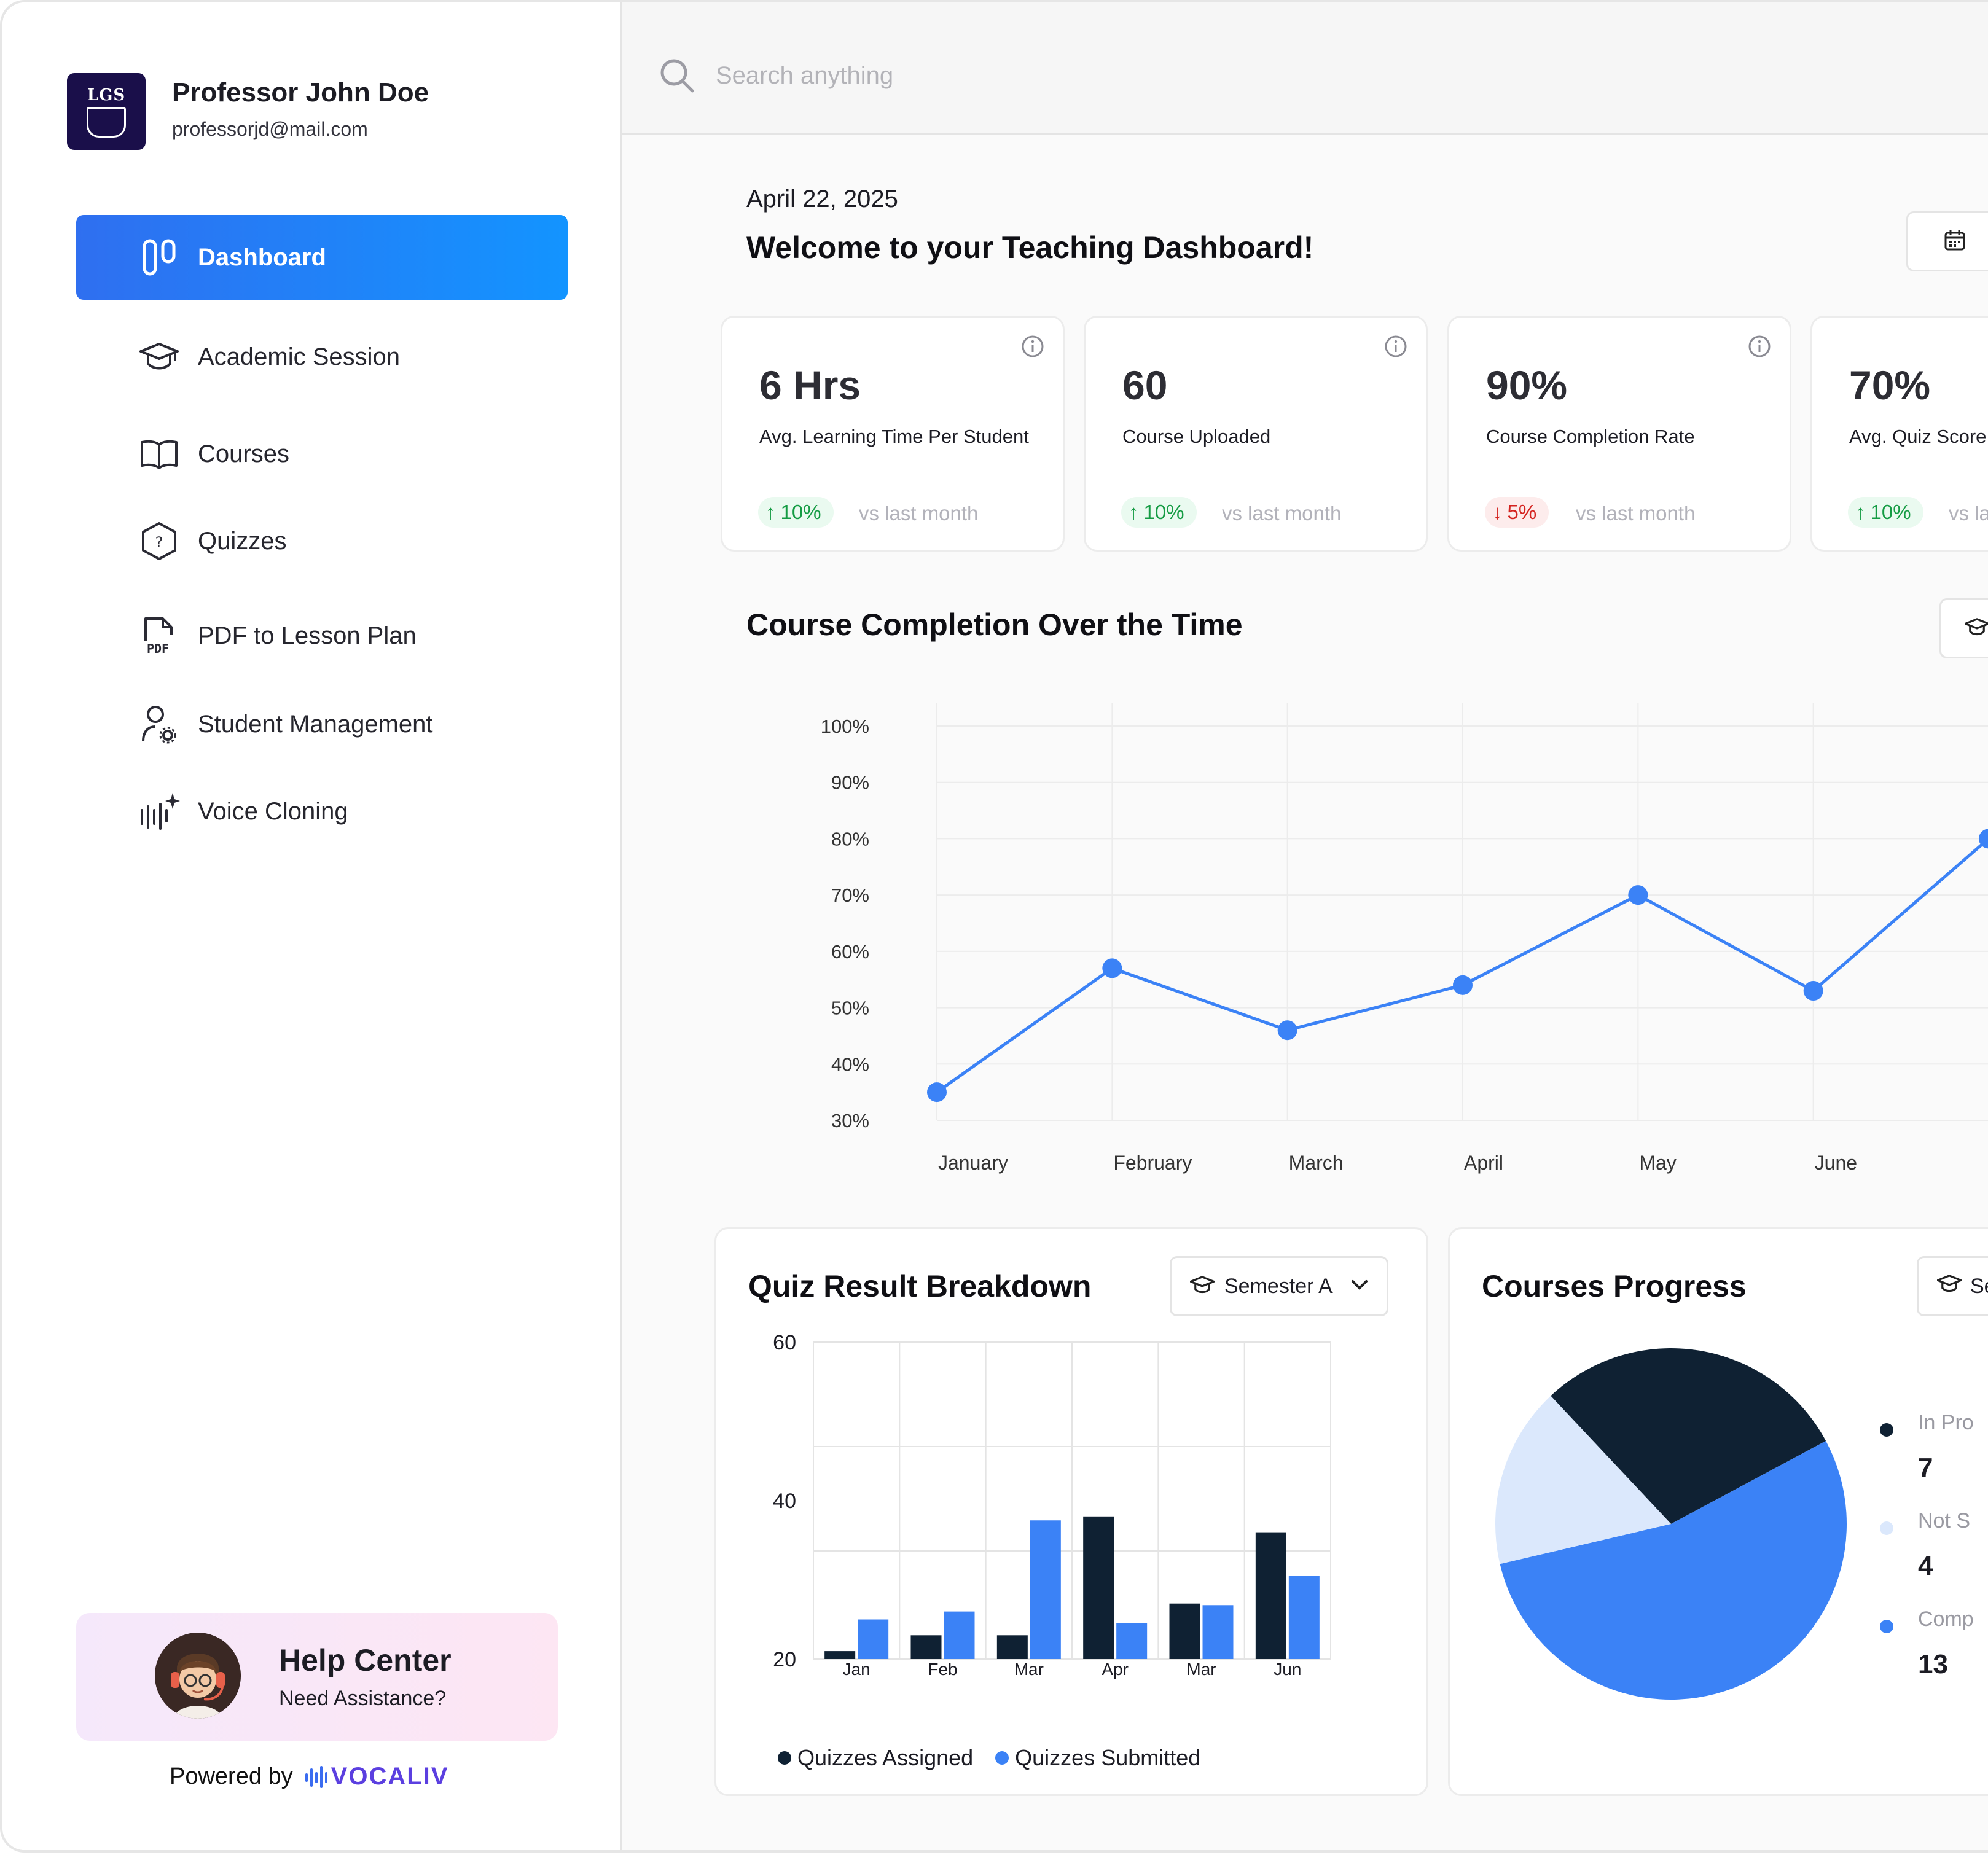 Image resolution: width=1988 pixels, height=1855 pixels. Describe the element at coordinates (845, 726) in the screenshot. I see `y-tick-label: 100%` at that location.